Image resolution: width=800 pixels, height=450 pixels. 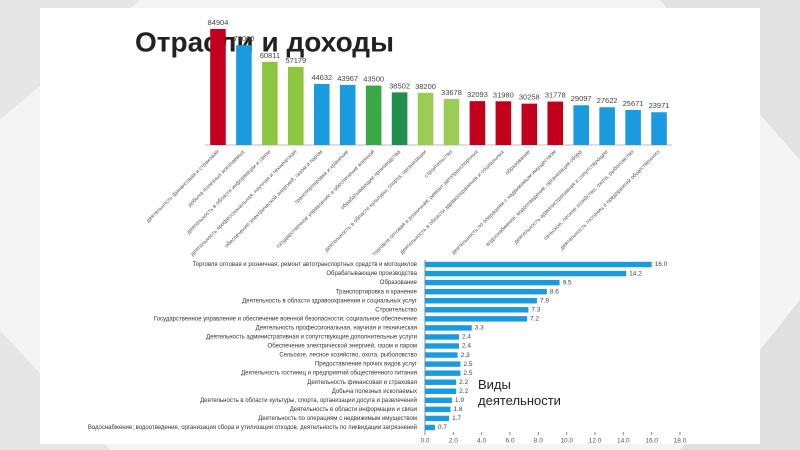 What do you see at coordinates (295, 60) in the screenshot?
I see `value-label: 57179` at bounding box center [295, 60].